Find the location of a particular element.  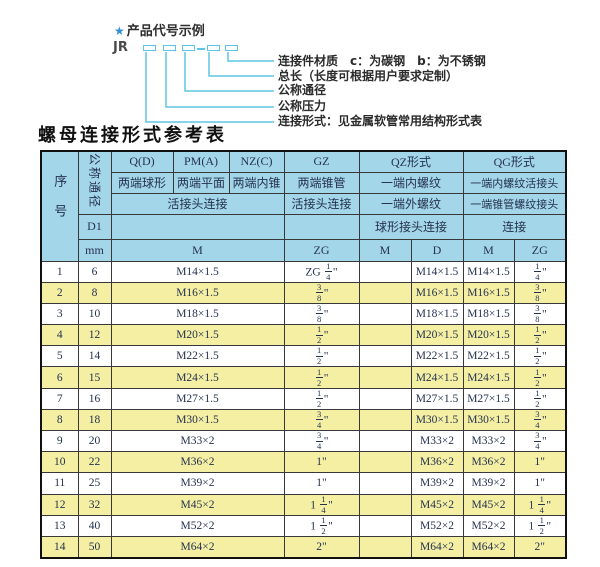

cell-qz-d: M36×2 is located at coordinates (437, 462).